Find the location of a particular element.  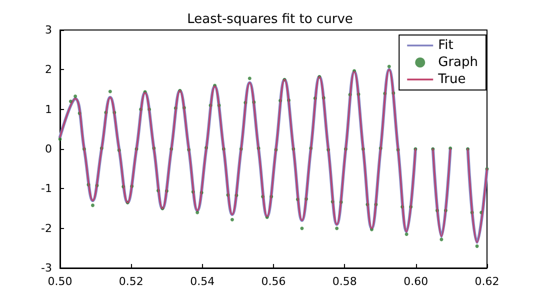

x-tick-label: 0.50 is located at coordinates (60, 281).